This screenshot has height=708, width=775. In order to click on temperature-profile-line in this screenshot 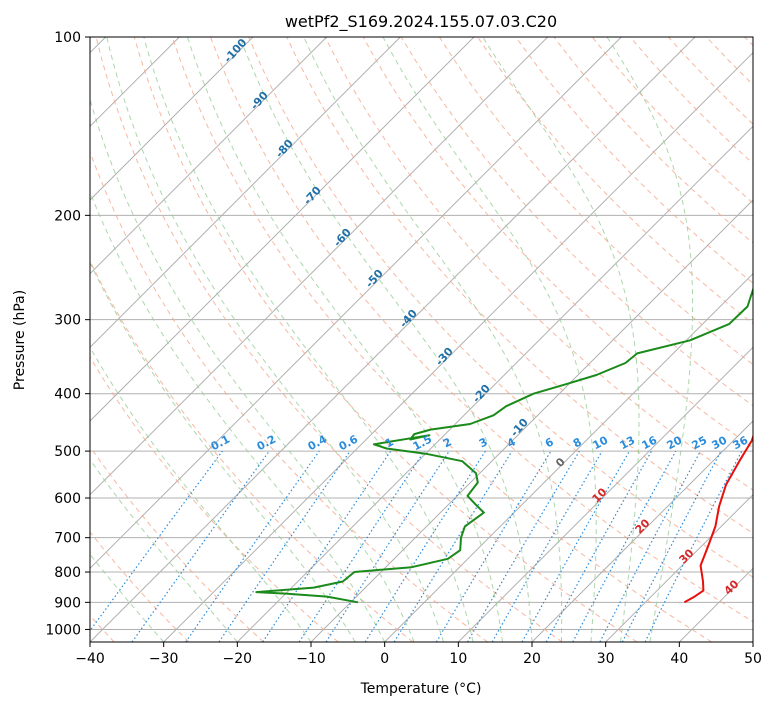, I will do `click(718, 518)`.